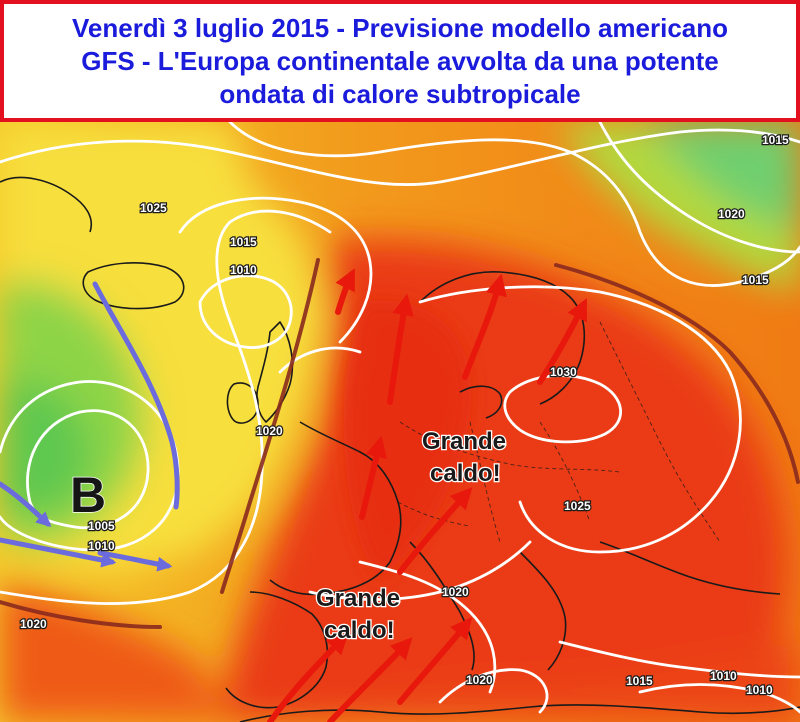 This screenshot has height=722, width=800. What do you see at coordinates (442, 606) in the screenshot?
I see `coast-italy` at bounding box center [442, 606].